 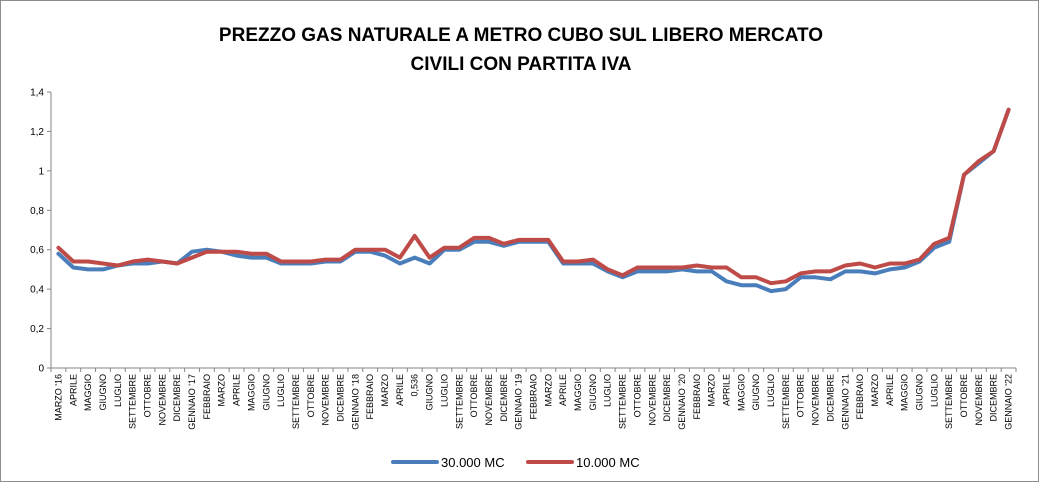 I want to click on y-tick-label: 0,8, so click(x=37, y=211).